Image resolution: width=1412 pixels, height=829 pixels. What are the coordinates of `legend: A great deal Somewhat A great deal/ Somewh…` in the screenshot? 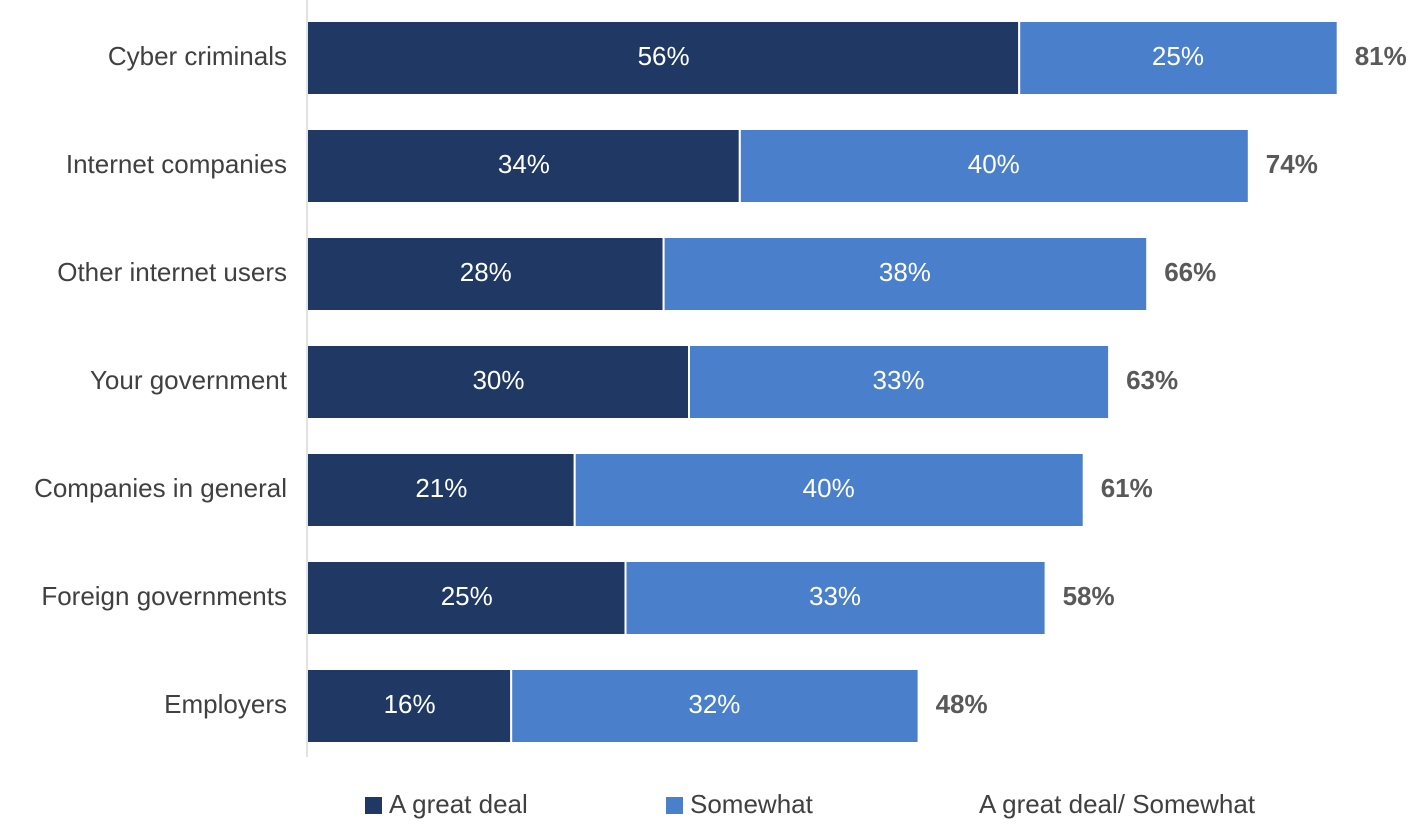 It's located at (810, 804).